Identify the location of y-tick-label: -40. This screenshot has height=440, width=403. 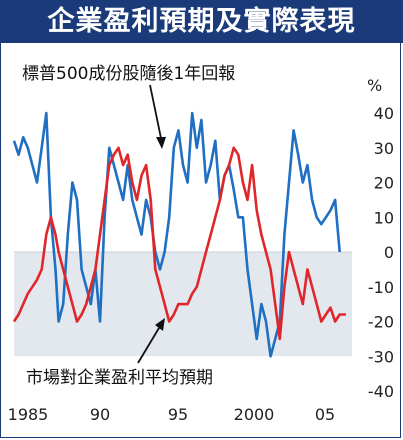
(381, 391).